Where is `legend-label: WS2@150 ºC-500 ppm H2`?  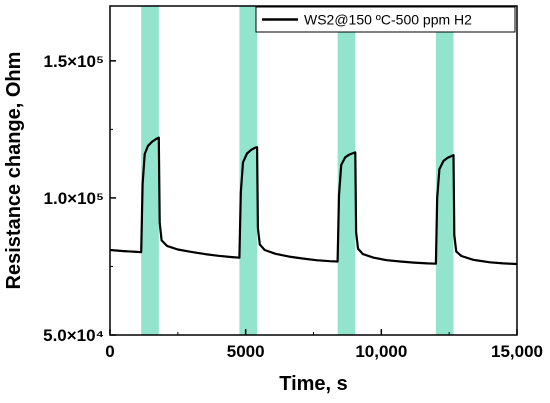 legend-label: WS2@150 ºC-500 ppm H2 is located at coordinates (388, 20).